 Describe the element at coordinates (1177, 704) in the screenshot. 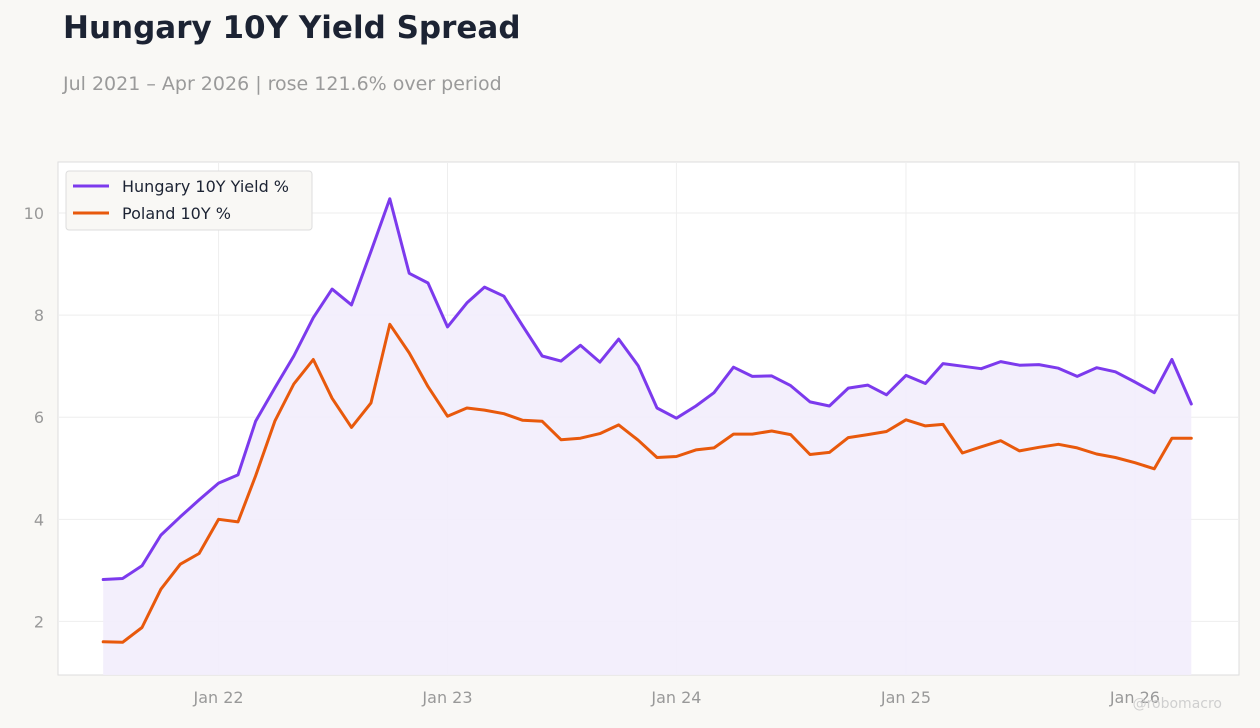

I see `watermark: @robomacro` at that location.